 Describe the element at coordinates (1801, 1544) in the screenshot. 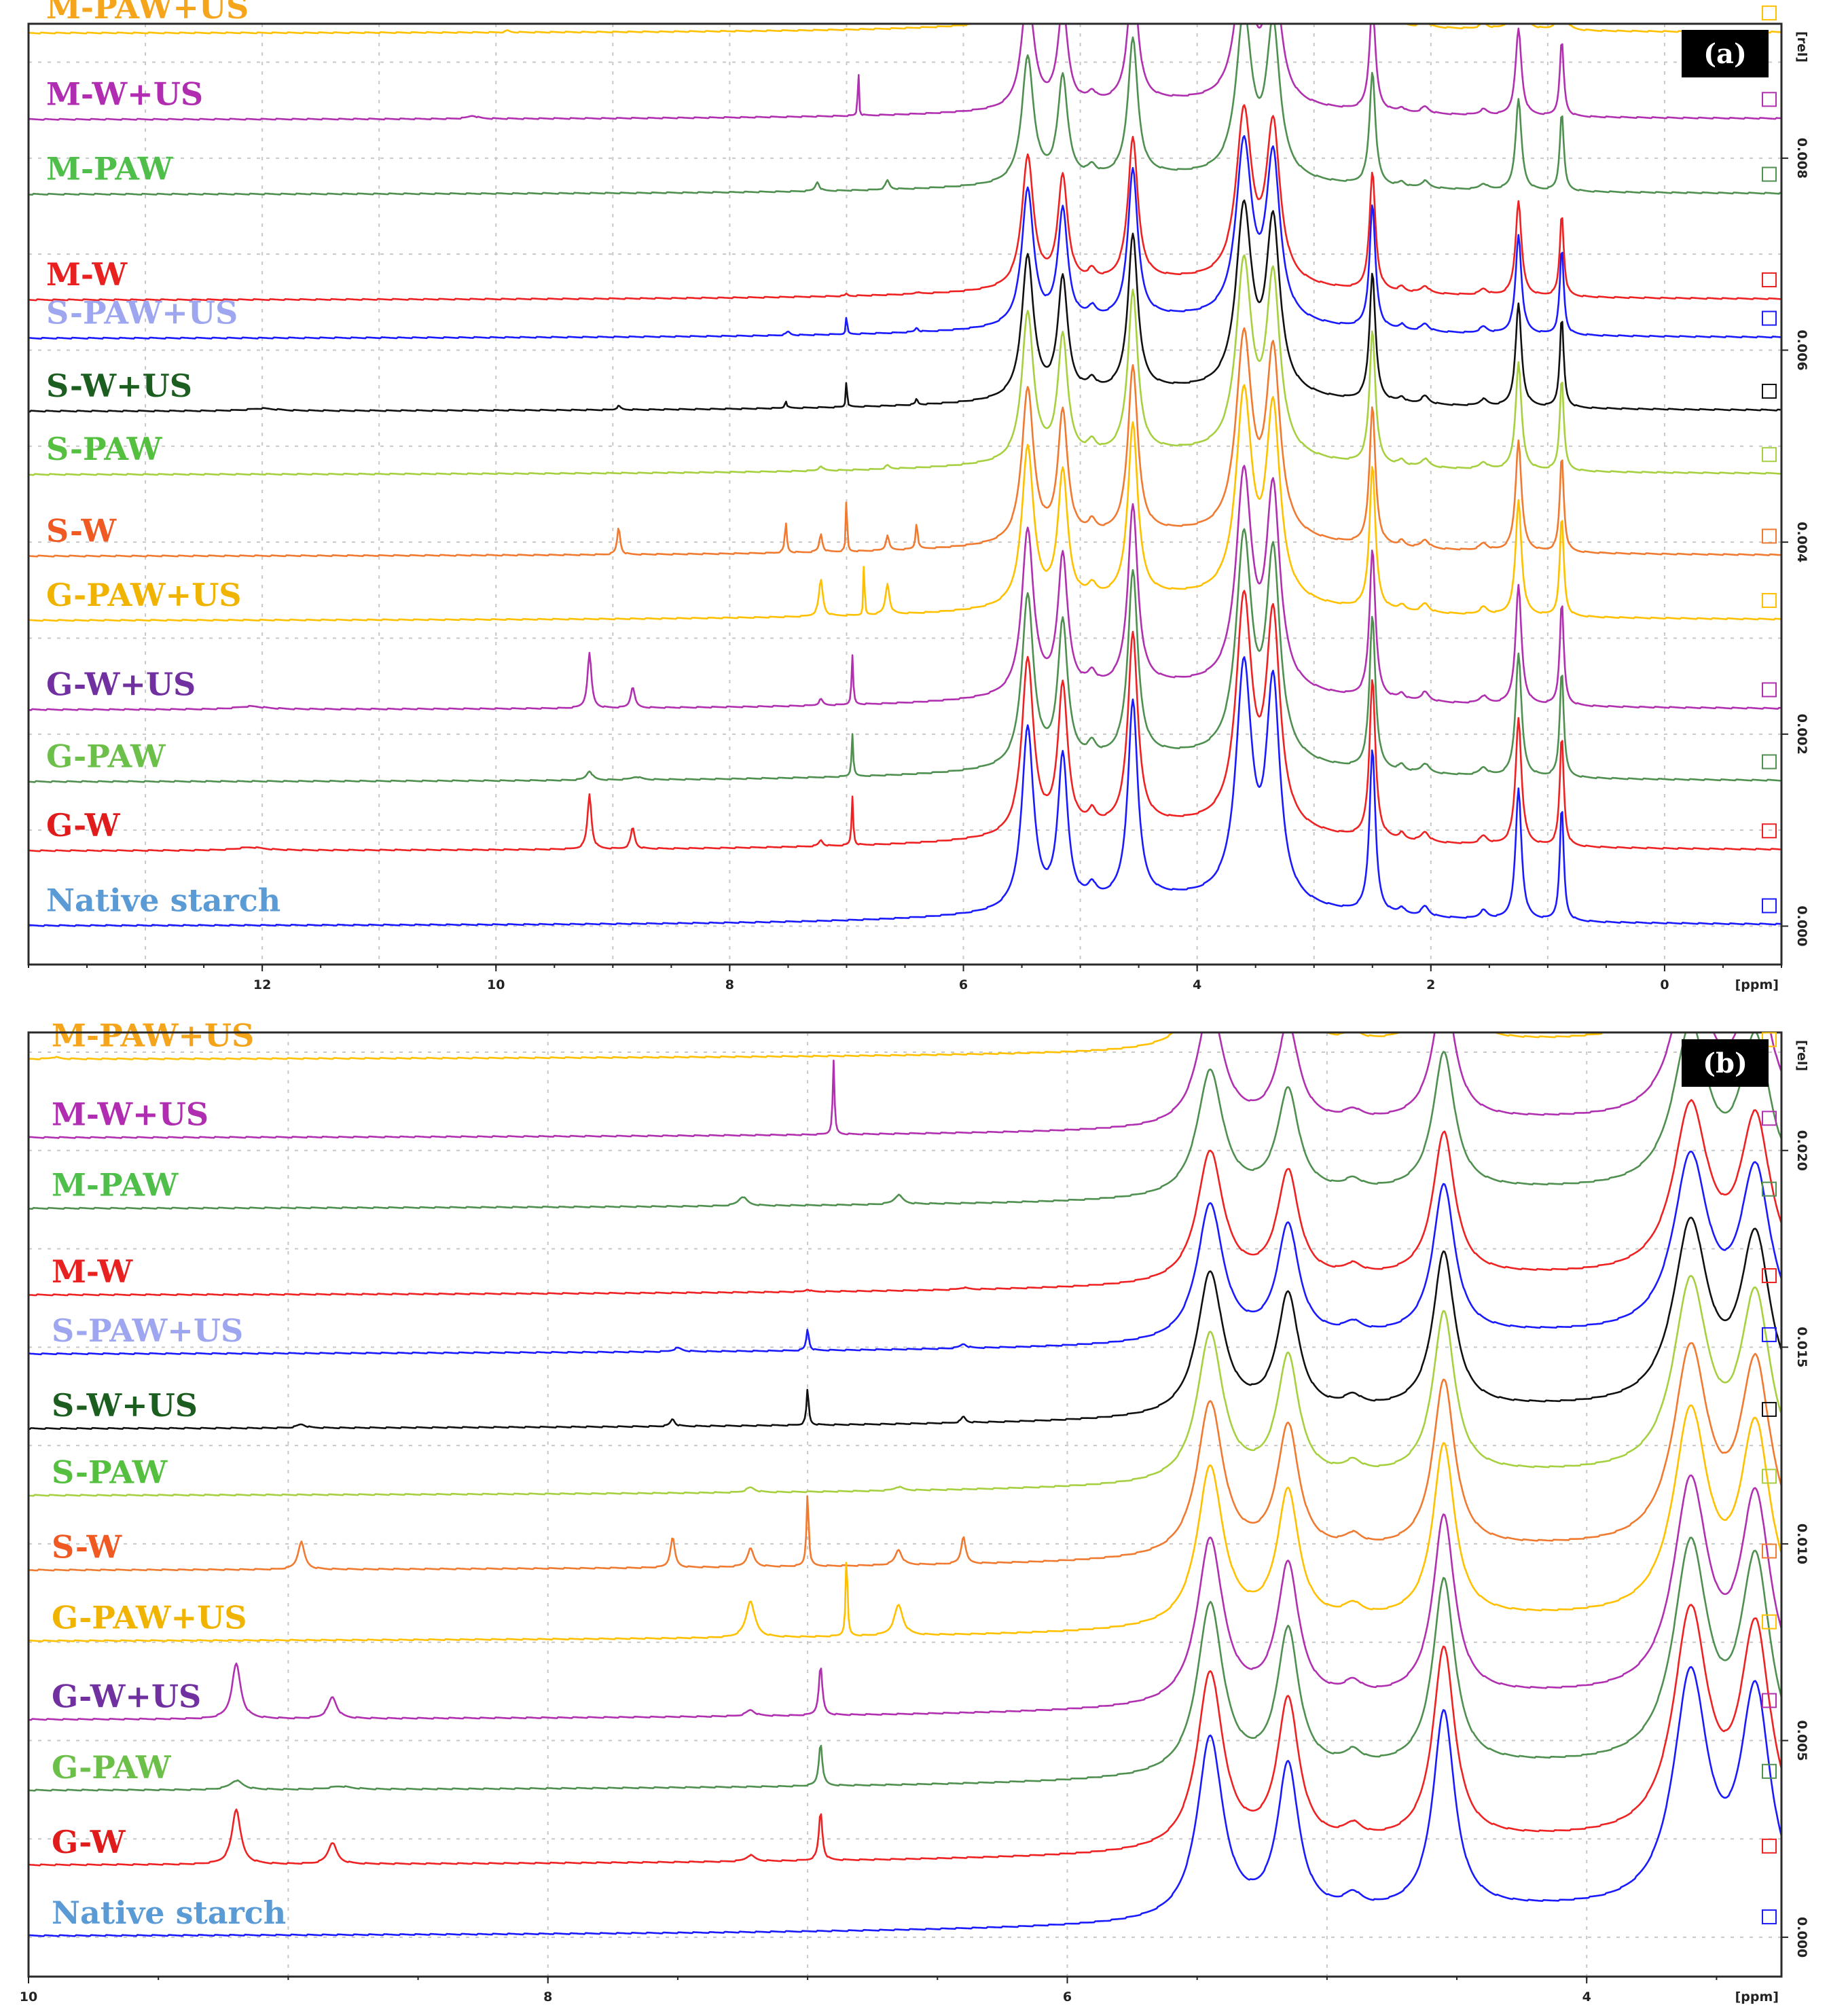

I see `y-tick-label: 0.010` at that location.